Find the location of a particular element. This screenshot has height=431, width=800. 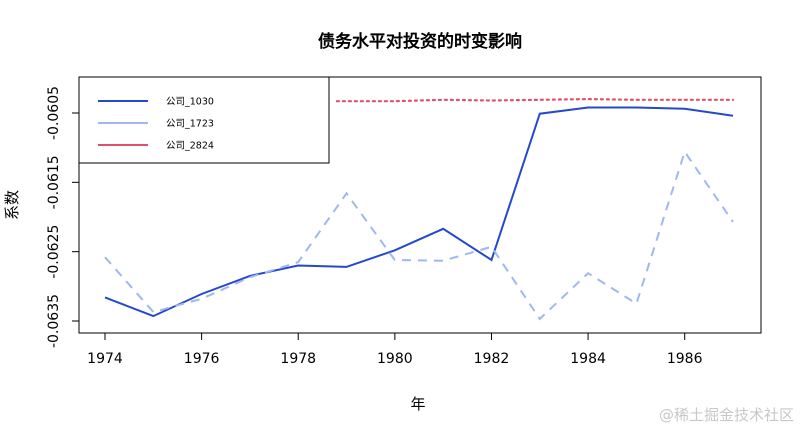

legend: 公司_1030 公司_1723 公司_2824 is located at coordinates (204, 120).